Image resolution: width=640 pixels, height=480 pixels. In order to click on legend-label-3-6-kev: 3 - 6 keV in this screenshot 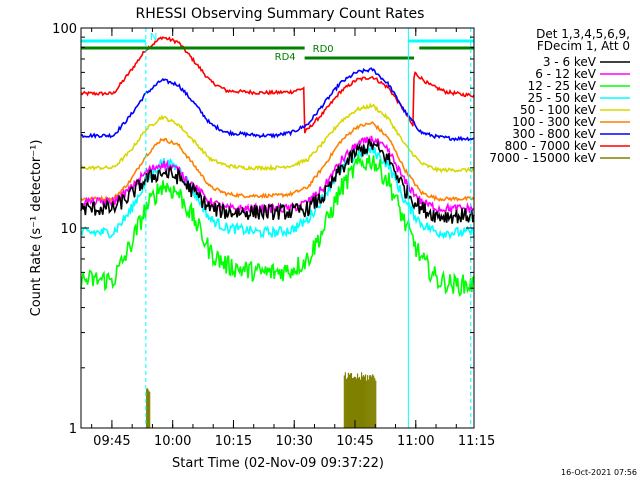, I will do `click(570, 62)`.